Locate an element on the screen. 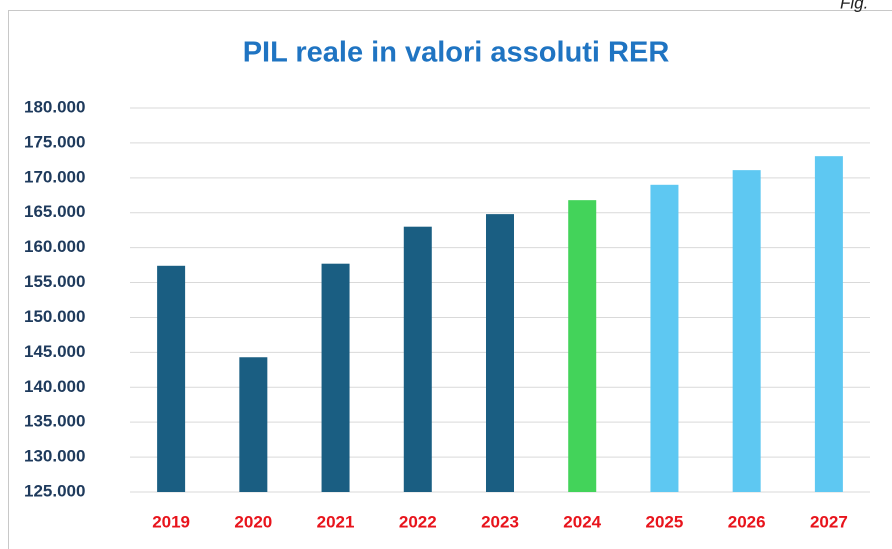 Image resolution: width=892 pixels, height=549 pixels. annotation: Fig. is located at coordinates (854, 6).